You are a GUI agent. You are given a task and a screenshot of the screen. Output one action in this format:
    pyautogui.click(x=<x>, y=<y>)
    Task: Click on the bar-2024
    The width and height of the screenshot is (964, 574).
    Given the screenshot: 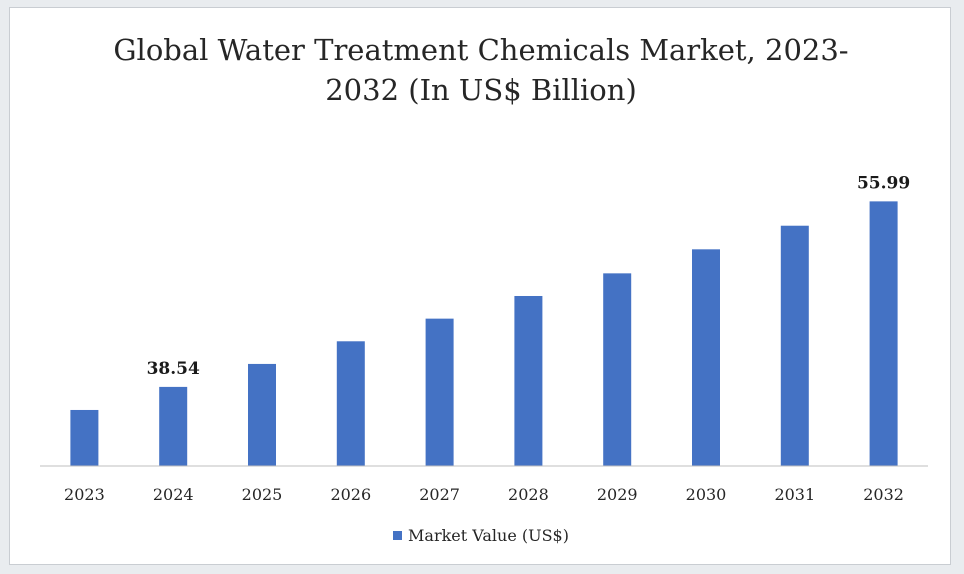 What is the action you would take?
    pyautogui.click(x=173, y=426)
    